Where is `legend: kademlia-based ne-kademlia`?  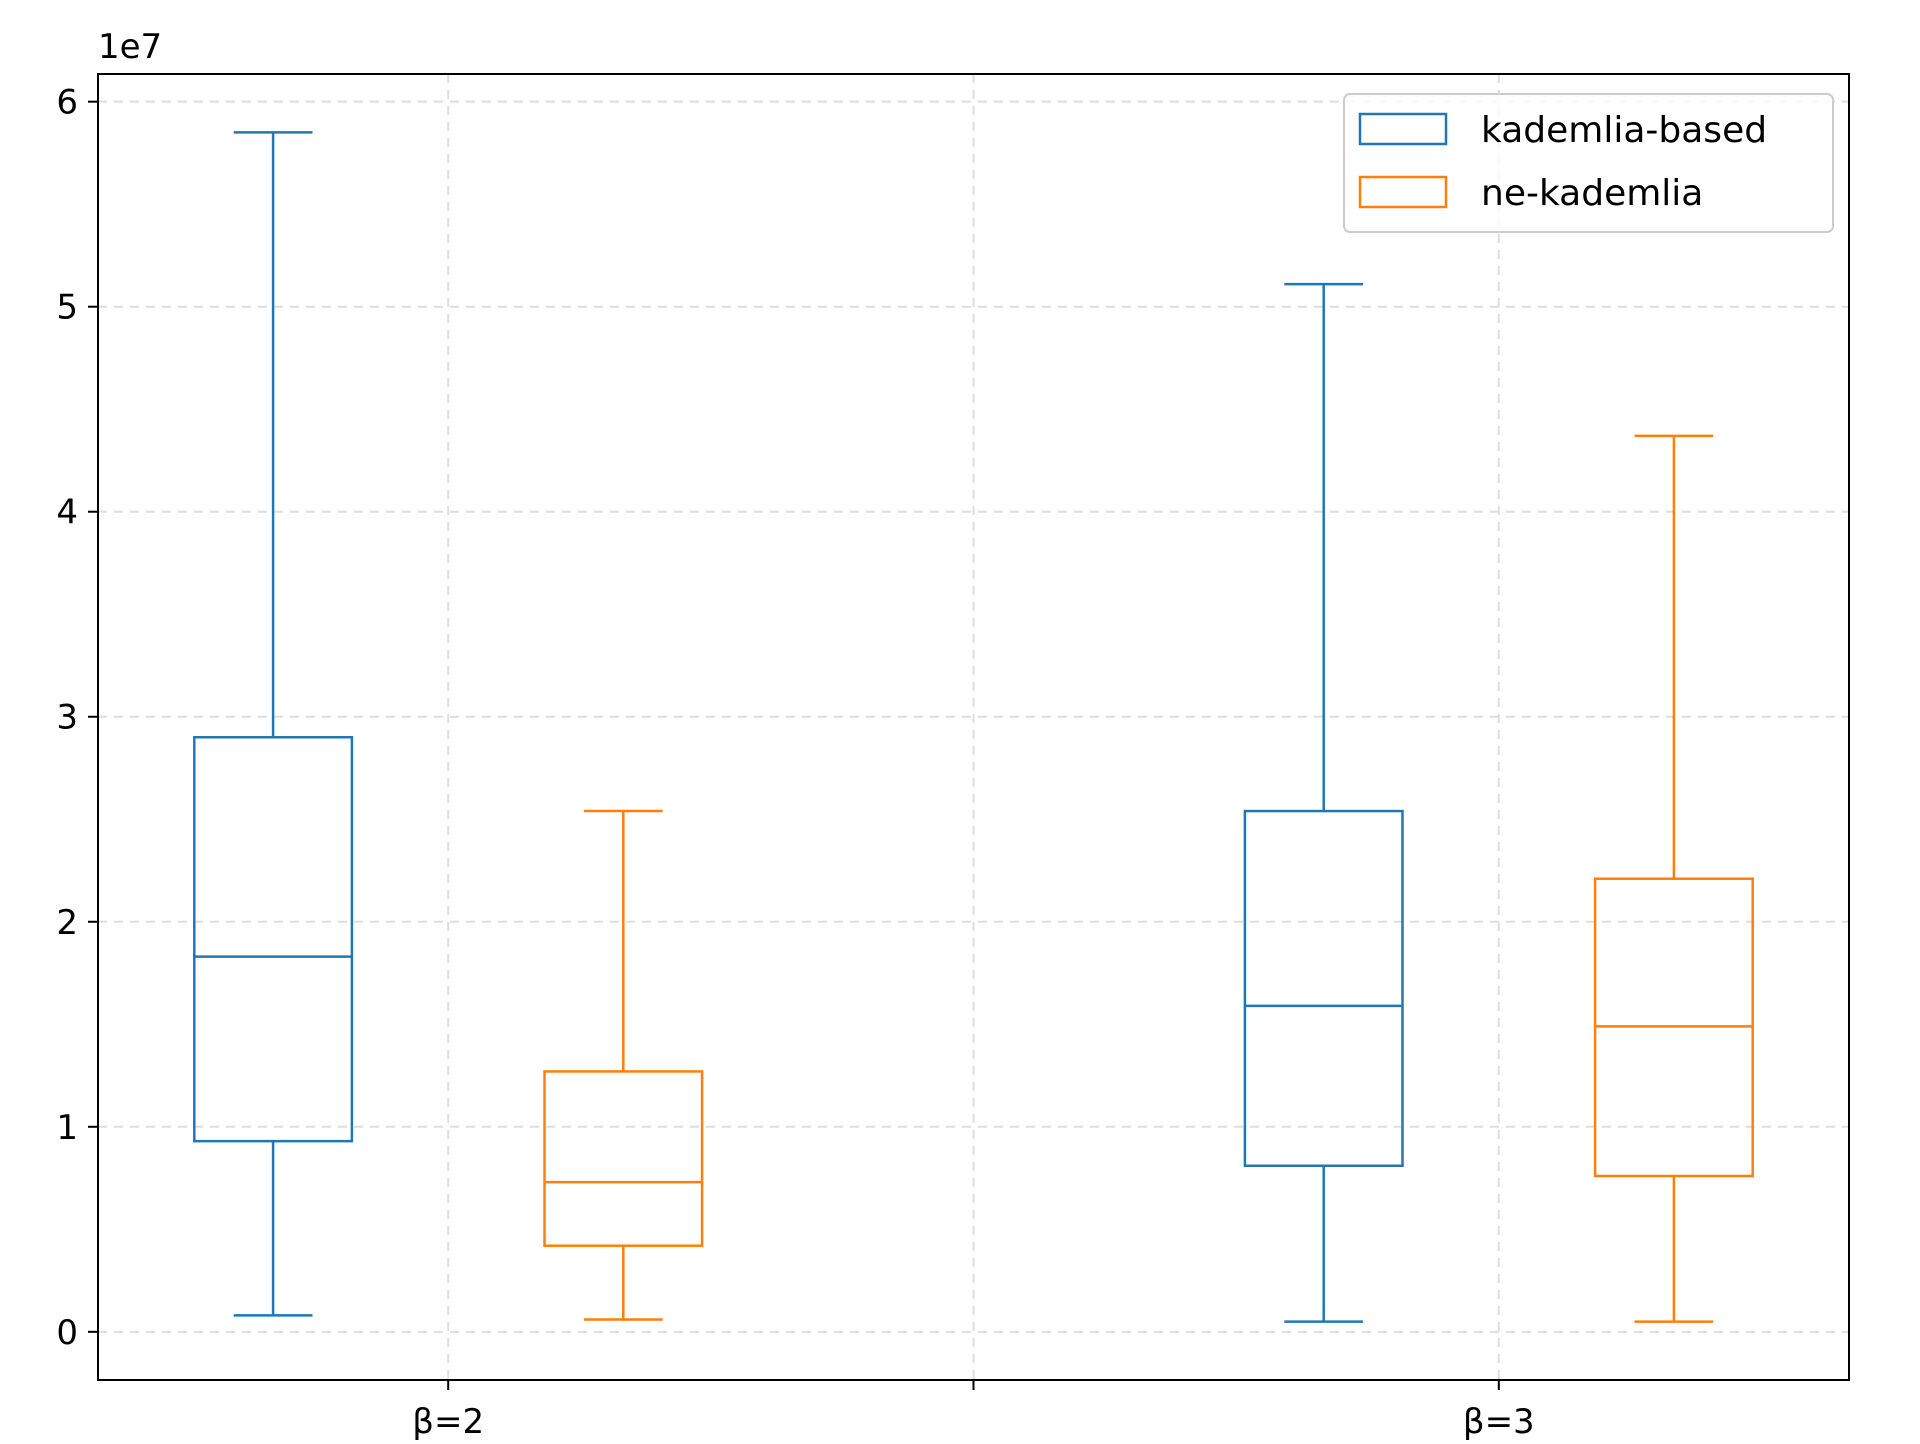
legend: kademlia-based ne-kademlia is located at coordinates (1588, 163).